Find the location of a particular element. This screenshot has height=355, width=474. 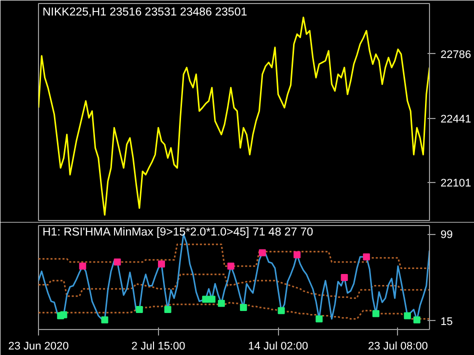

y-tick-label: 15 is located at coordinates (446, 322).